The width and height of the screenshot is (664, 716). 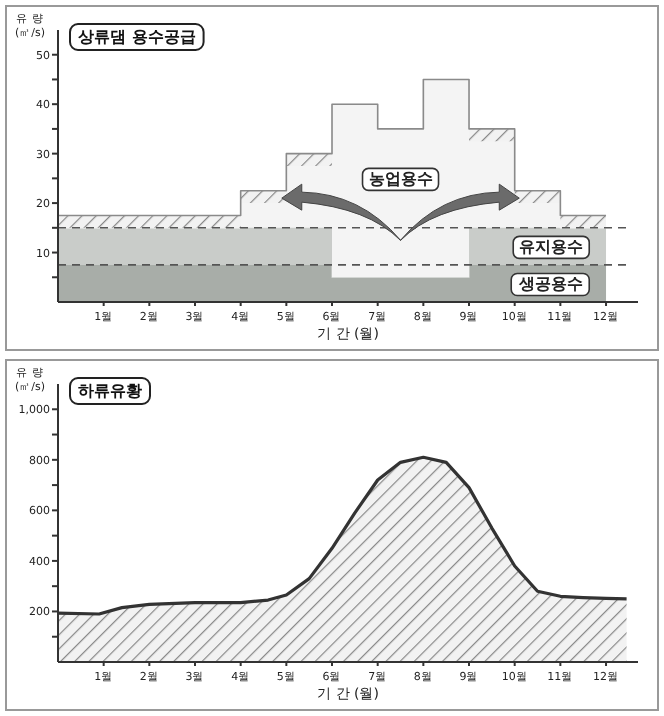 What do you see at coordinates (137, 37) in the screenshot?
I see `chart-title: 상류댐 용수공급` at bounding box center [137, 37].